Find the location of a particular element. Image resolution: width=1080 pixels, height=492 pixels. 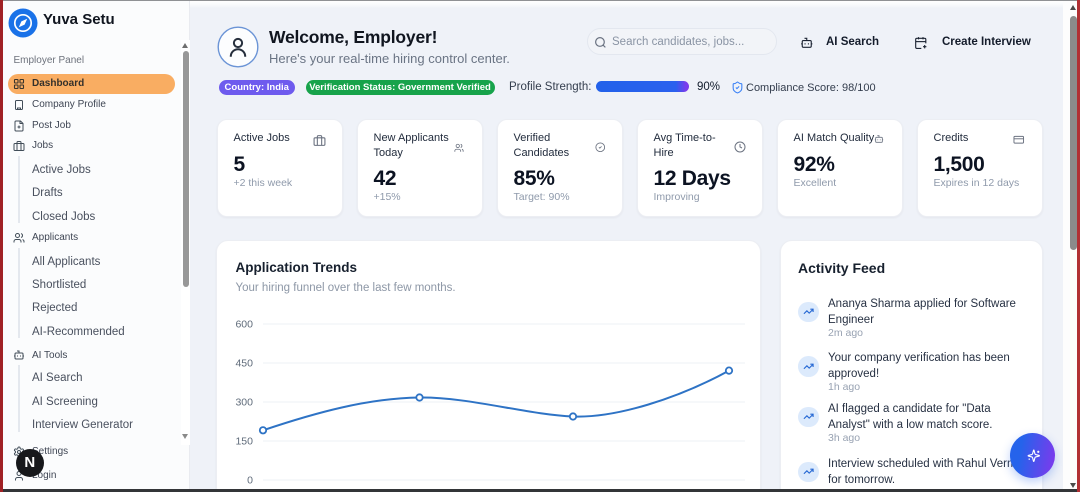

svg-text: 0 is located at coordinates (250, 481).